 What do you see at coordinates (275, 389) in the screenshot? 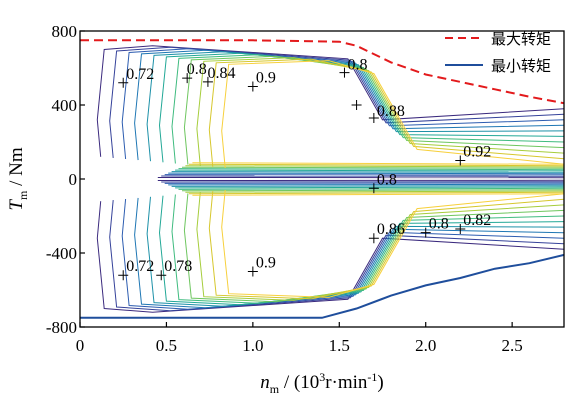
I see `x-title-subscript: m` at bounding box center [275, 389].